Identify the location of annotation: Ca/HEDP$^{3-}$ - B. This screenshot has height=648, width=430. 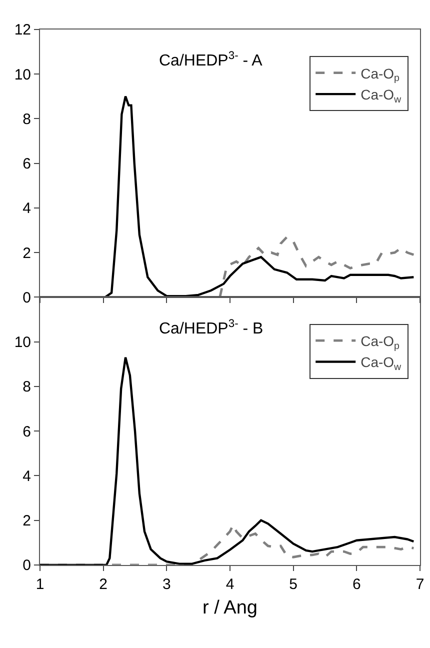
(211, 328).